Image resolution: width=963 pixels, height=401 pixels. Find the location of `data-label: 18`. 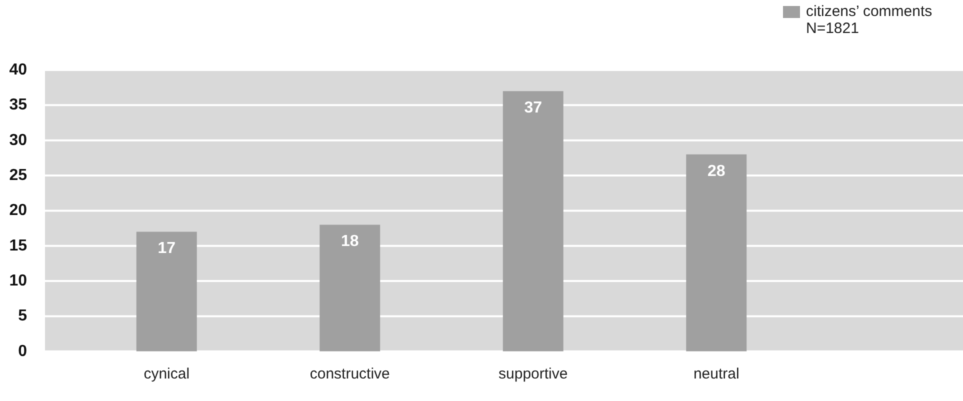

data-label: 18 is located at coordinates (349, 241).